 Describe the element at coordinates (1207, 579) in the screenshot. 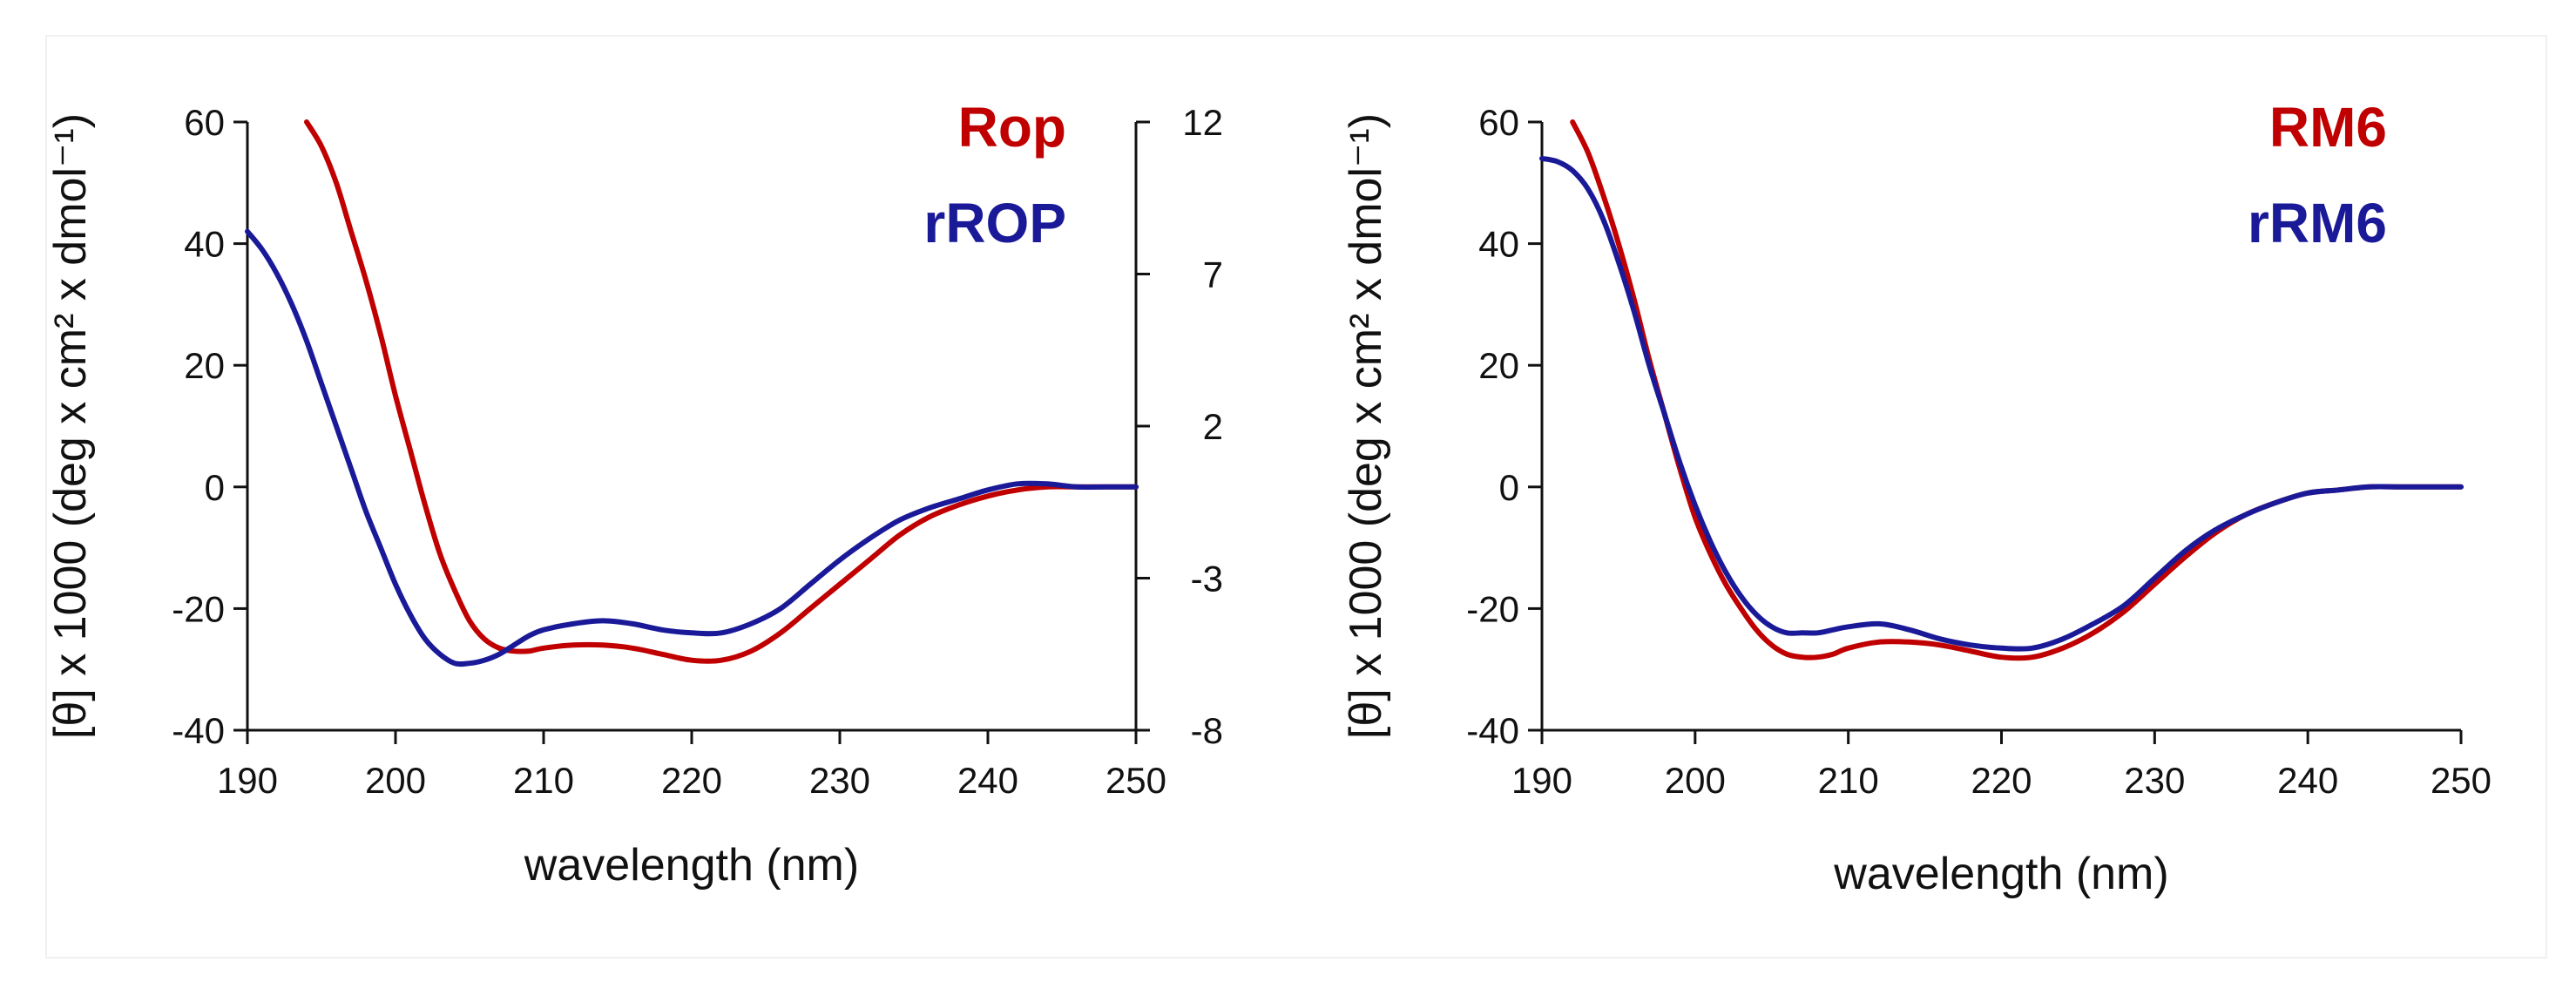

I see `y2-tick-label: -3` at that location.